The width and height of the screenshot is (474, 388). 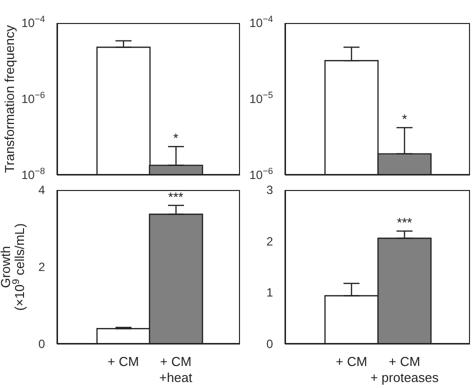 What do you see at coordinates (270, 293) in the screenshot?
I see `y-tick-label: 1` at bounding box center [270, 293].